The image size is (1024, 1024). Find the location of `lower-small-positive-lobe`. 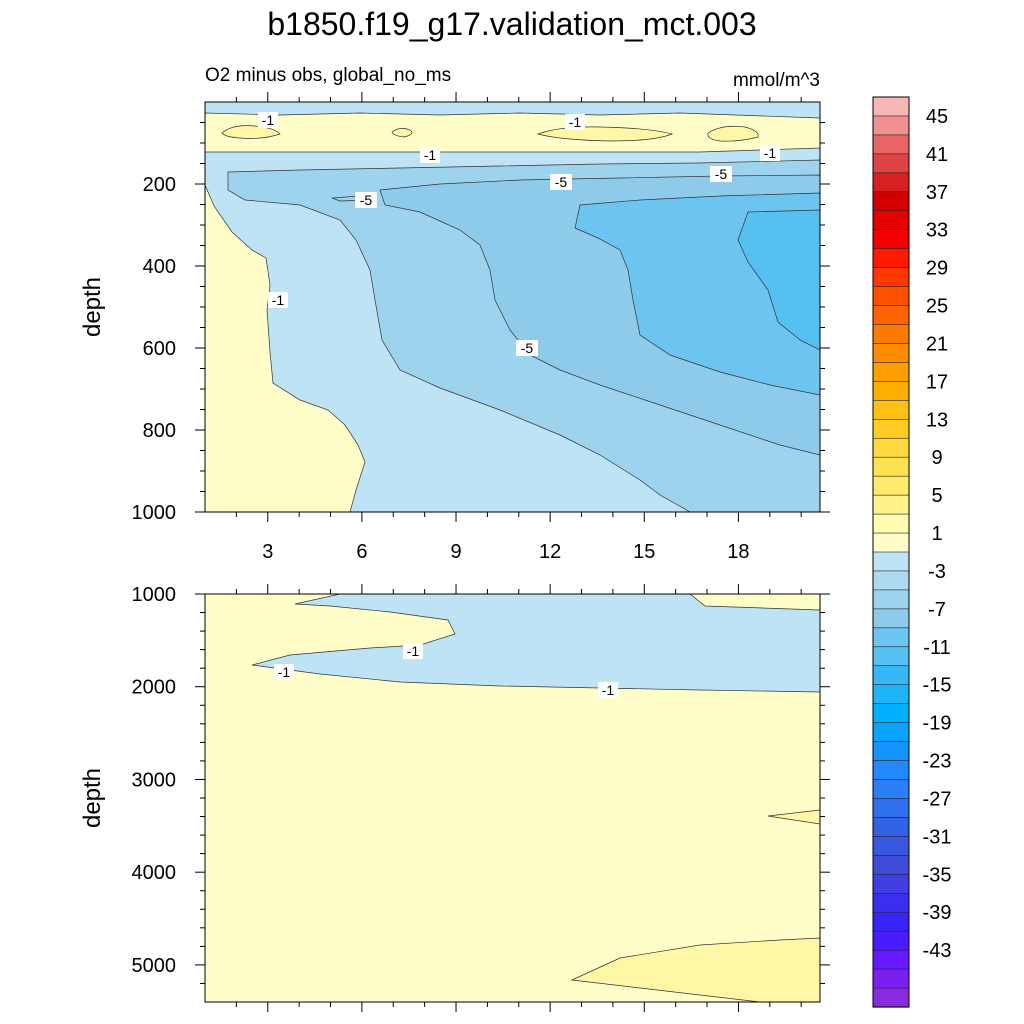

lower-small-positive-lobe is located at coordinates (793, 817).